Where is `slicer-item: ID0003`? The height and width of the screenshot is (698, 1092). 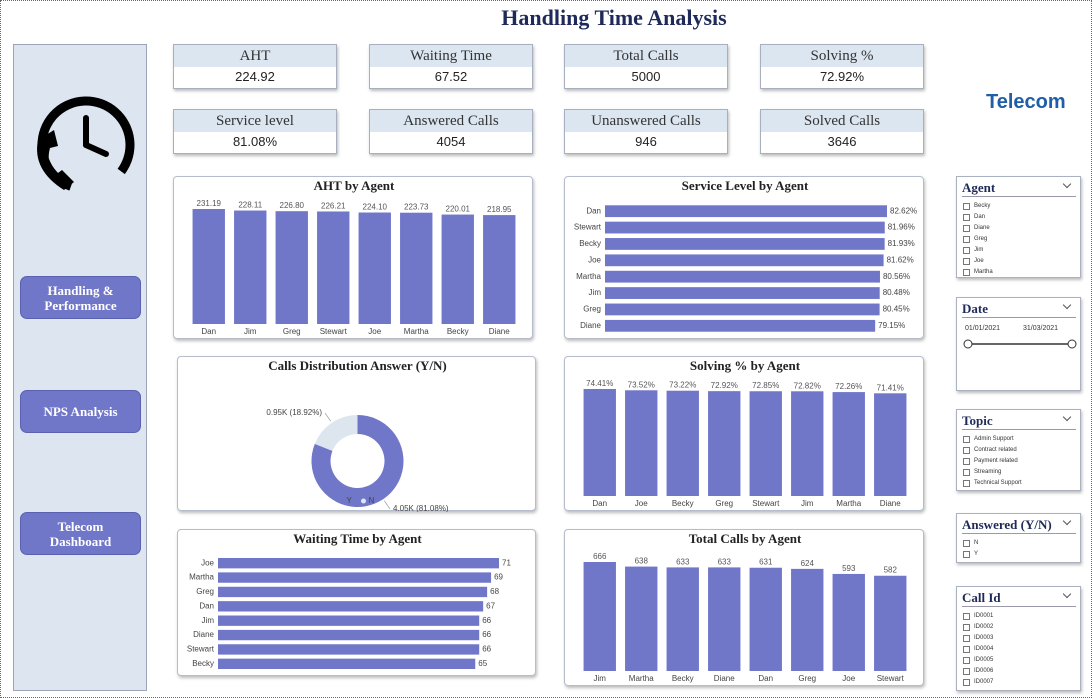 slicer-item: ID0003 is located at coordinates (978, 638).